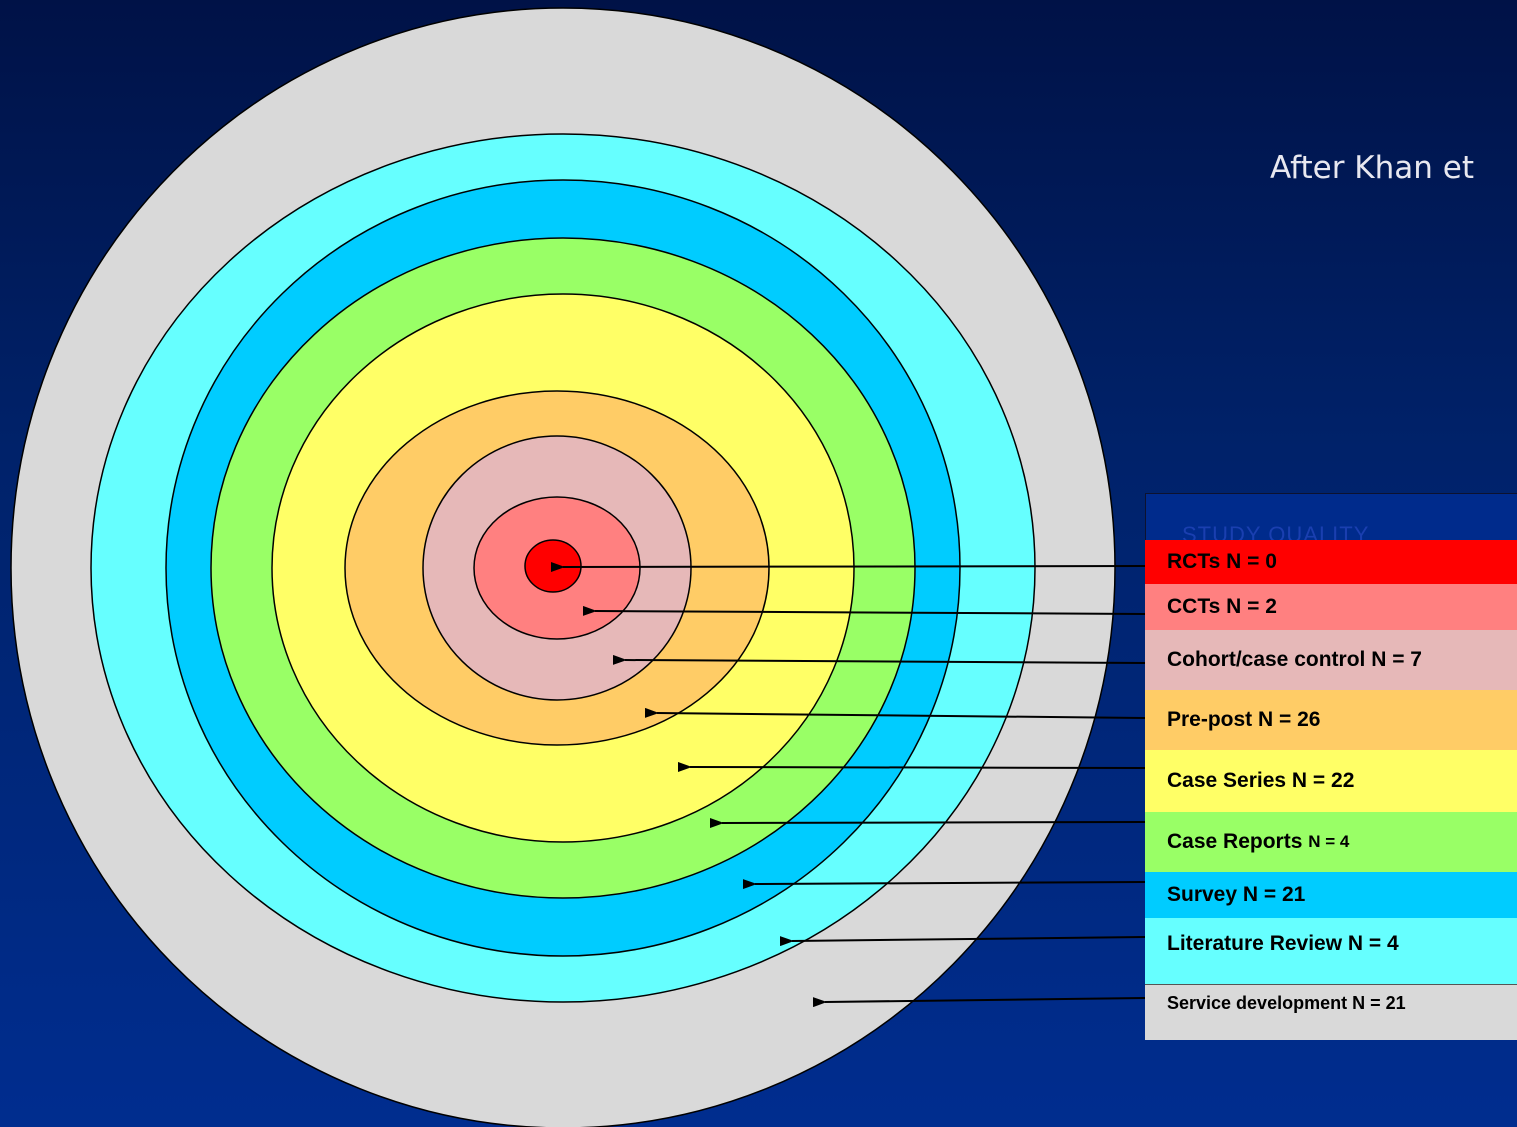 The image size is (1517, 1127). I want to click on attribution-text: After Khan et, so click(1372, 168).